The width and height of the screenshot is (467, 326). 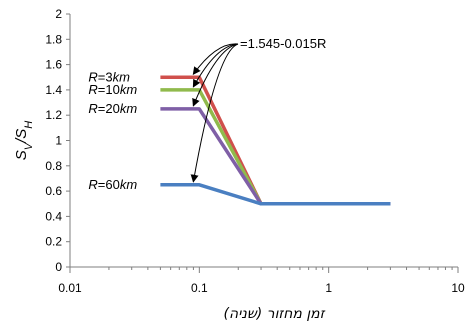 I want to click on annotation-arrow, so click(x=215, y=59).